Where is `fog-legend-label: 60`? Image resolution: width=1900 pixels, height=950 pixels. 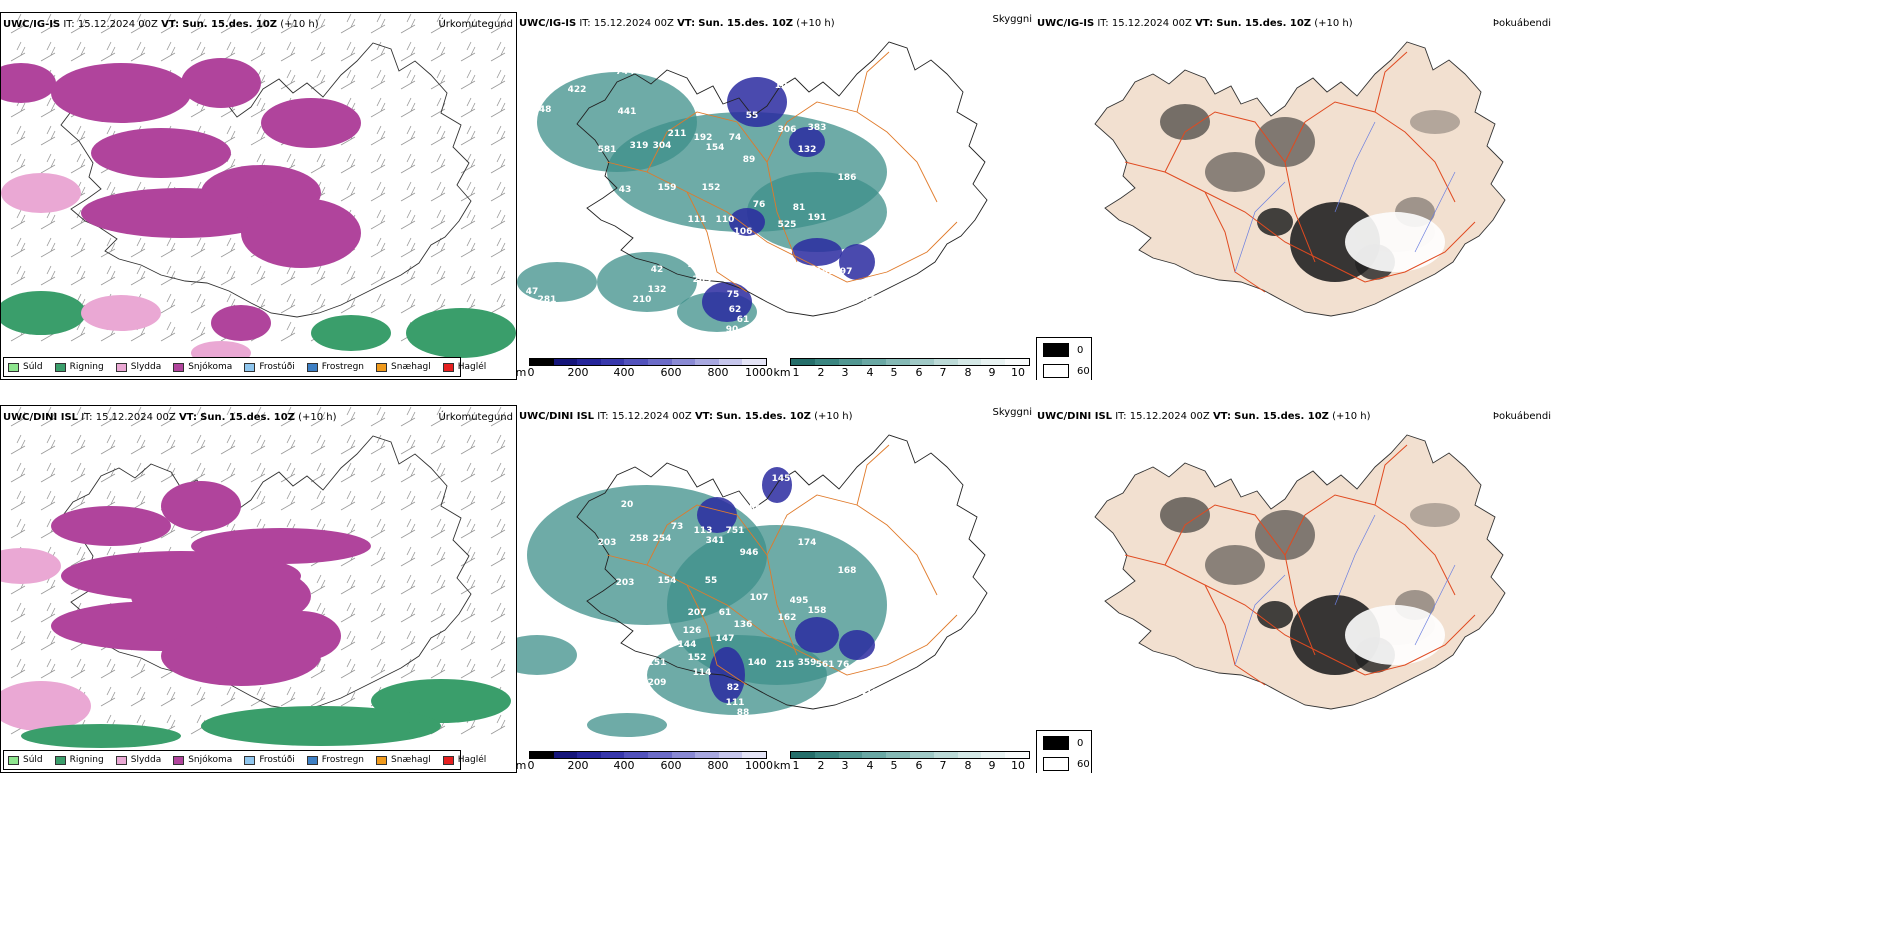 fog-legend-label: 60 is located at coordinates (1083, 764).